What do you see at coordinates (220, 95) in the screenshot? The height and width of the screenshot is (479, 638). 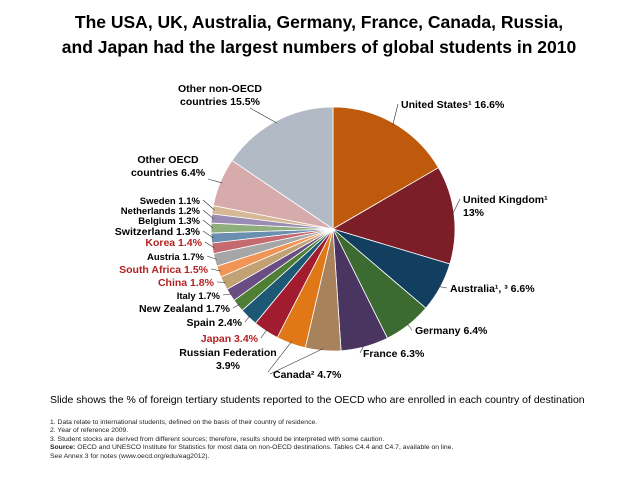 I see `slice-label-20: Other non-OECD countries 15.5%` at bounding box center [220, 95].